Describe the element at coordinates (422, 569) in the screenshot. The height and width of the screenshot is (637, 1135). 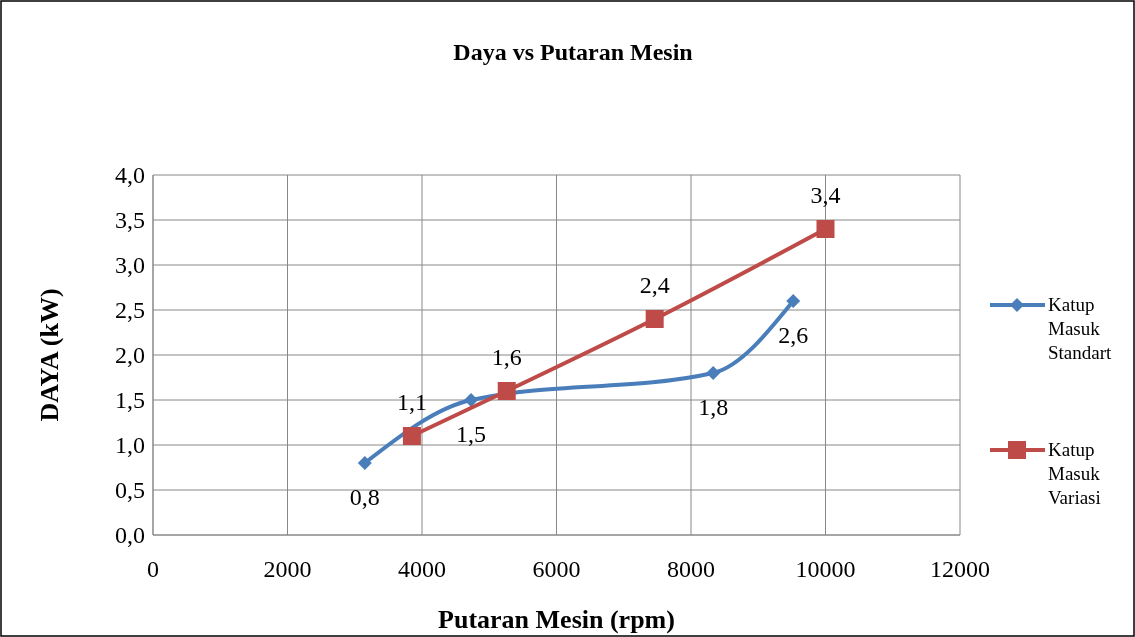
I see `x-tick-label: 4000` at that location.